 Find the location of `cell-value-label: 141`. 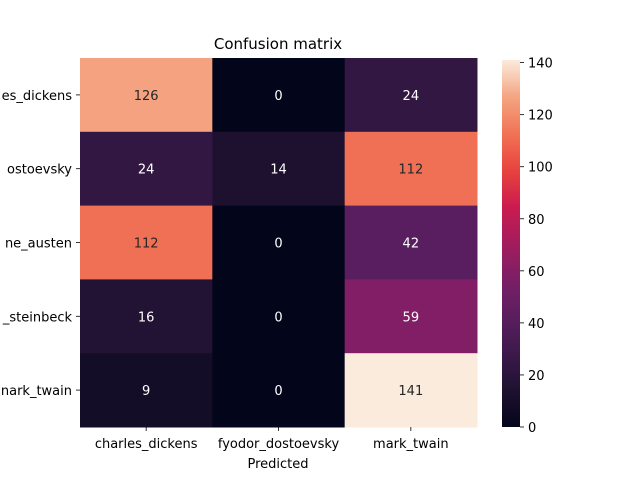

cell-value-label: 141 is located at coordinates (410, 391).